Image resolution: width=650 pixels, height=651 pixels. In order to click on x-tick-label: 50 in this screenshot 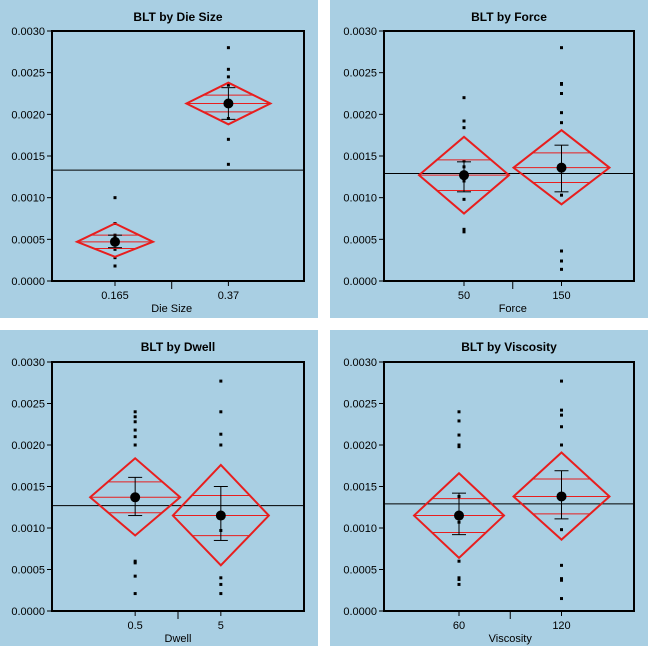, I will do `click(464, 296)`.